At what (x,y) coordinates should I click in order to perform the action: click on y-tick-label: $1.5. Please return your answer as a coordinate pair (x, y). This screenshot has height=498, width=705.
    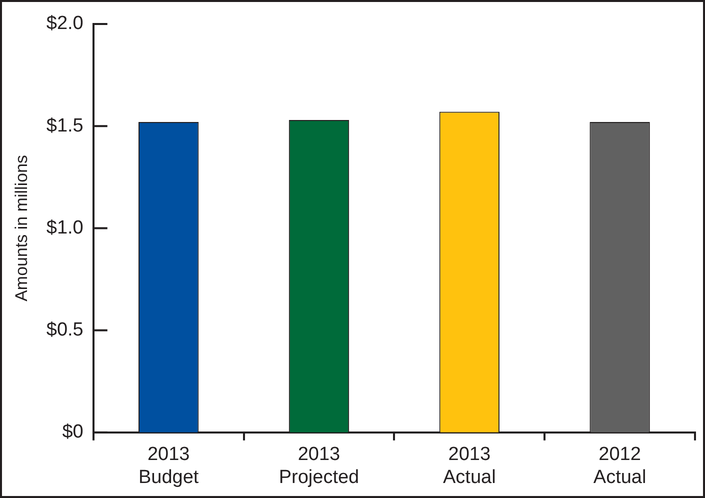
    Looking at the image, I should click on (65, 125).